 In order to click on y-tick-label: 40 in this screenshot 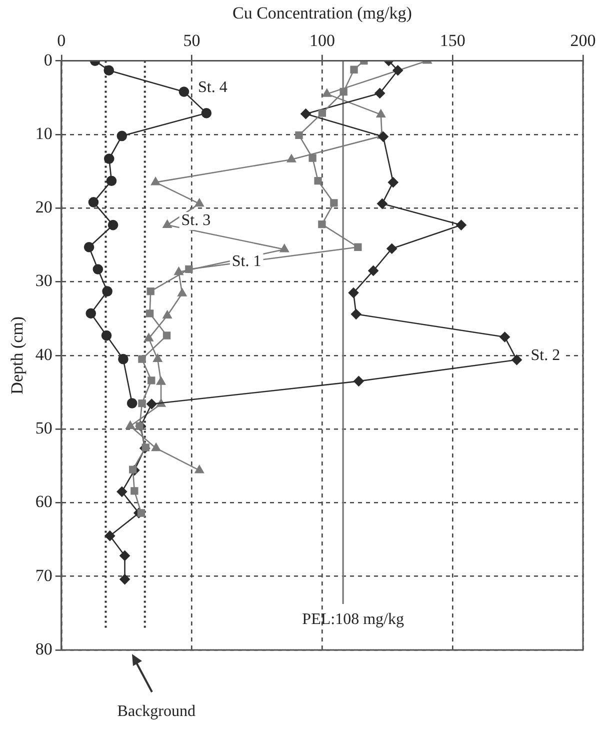, I will do `click(43, 354)`.